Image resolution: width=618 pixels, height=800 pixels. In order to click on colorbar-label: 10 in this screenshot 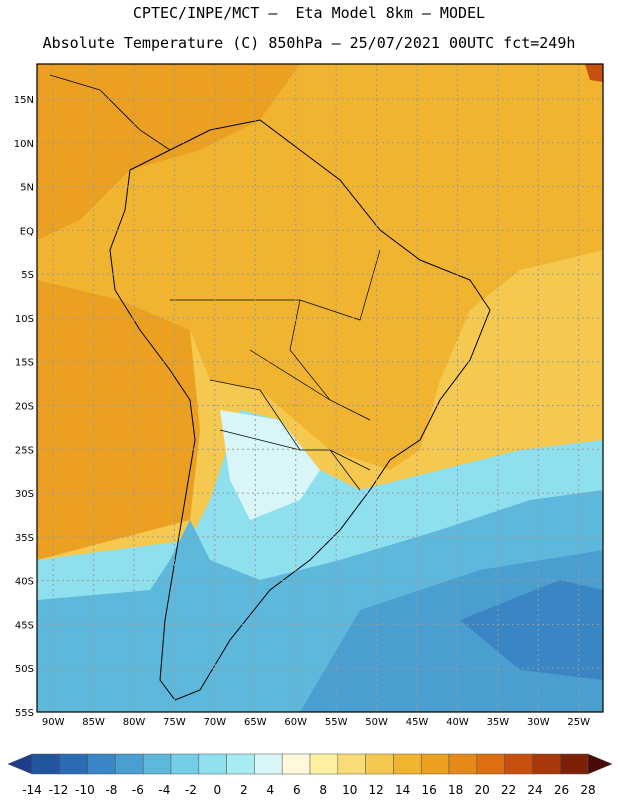, I will do `click(349, 790)`.